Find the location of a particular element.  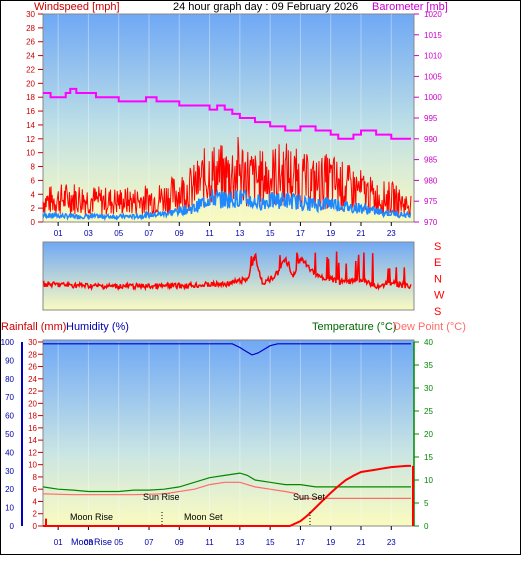

temp-x-tick-label: 19 is located at coordinates (330, 542).